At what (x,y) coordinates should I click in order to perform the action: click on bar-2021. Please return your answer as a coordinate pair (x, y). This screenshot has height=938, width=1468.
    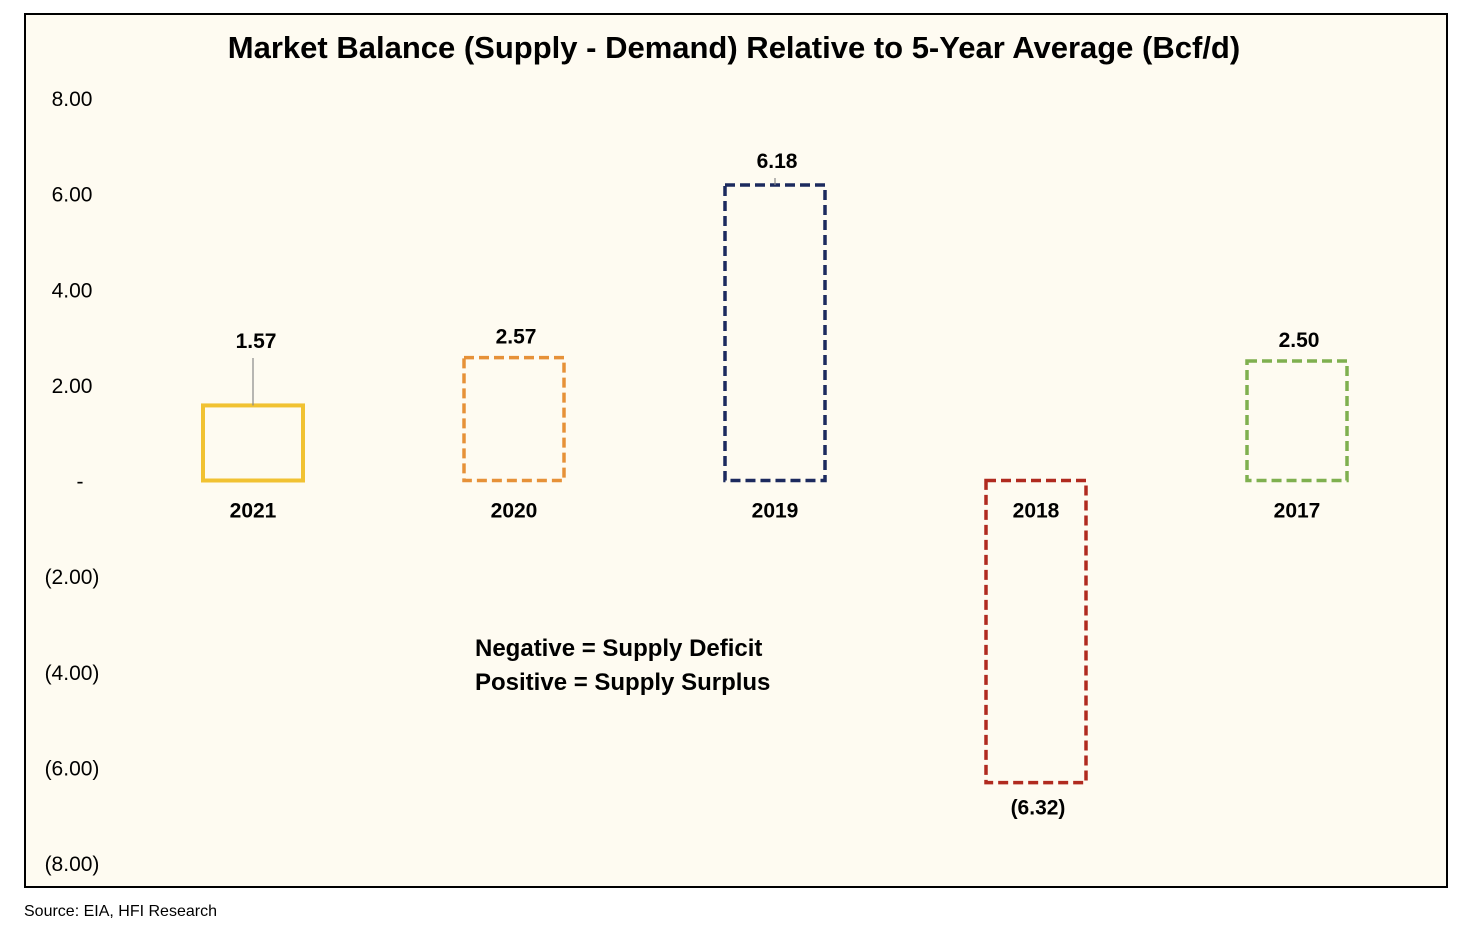
    Looking at the image, I should click on (253, 443).